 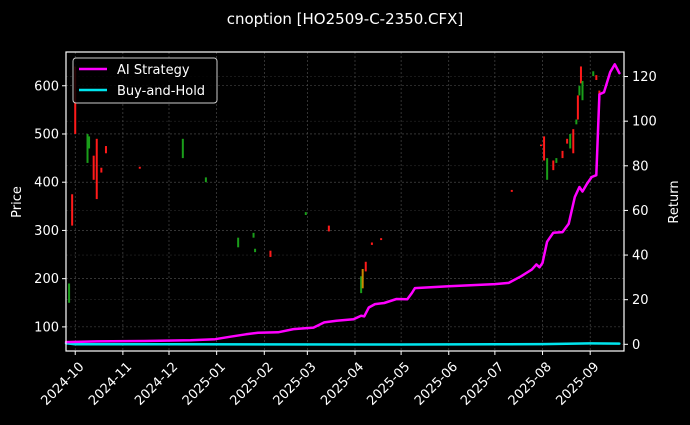 What do you see at coordinates (345, 19) in the screenshot?
I see `chart-title: cnoption [HO2509-C-2350.CFX]` at bounding box center [345, 19].